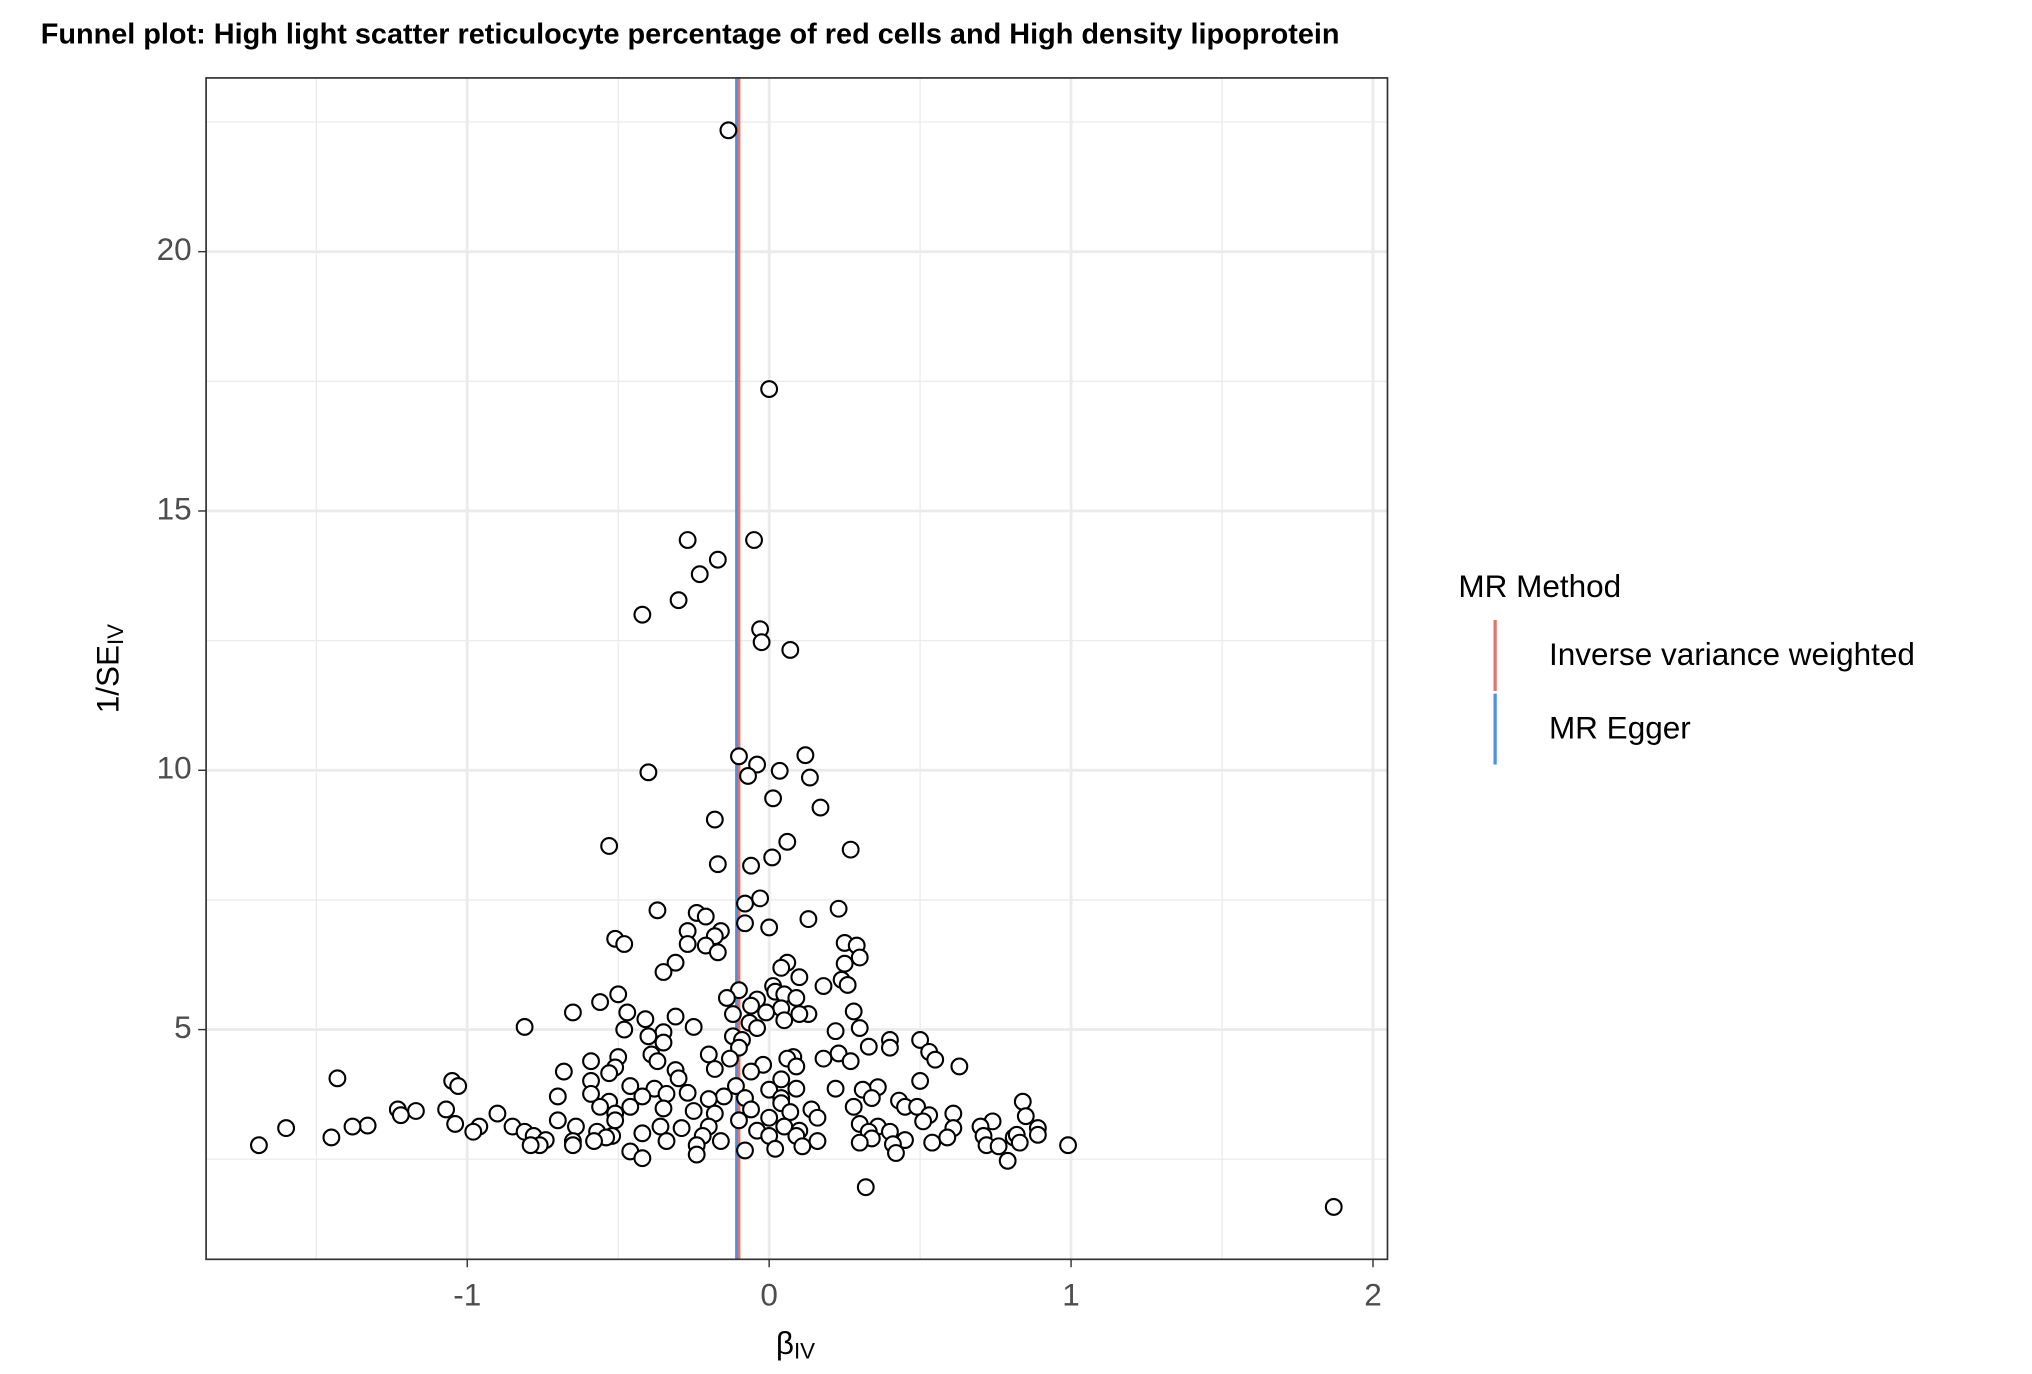 The image size is (2032, 1374). I want to click on y-label-sub: IV, so click(115, 634).